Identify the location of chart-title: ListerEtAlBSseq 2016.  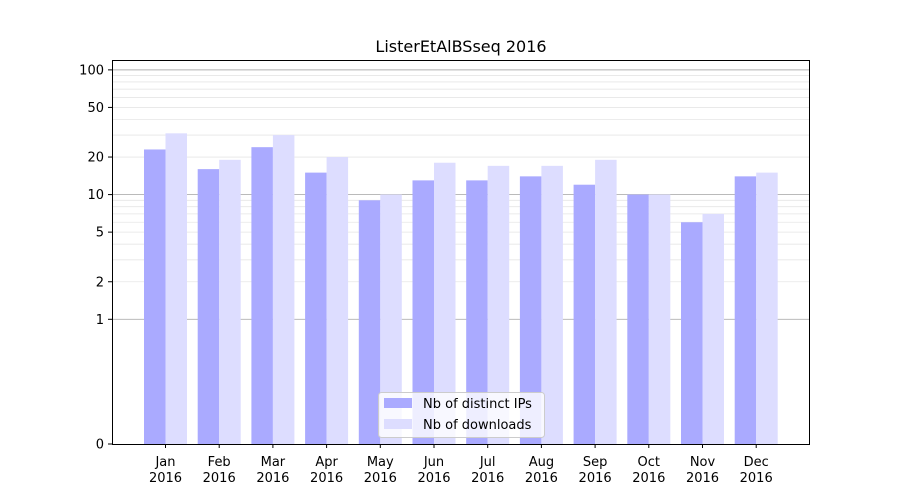
(460, 46).